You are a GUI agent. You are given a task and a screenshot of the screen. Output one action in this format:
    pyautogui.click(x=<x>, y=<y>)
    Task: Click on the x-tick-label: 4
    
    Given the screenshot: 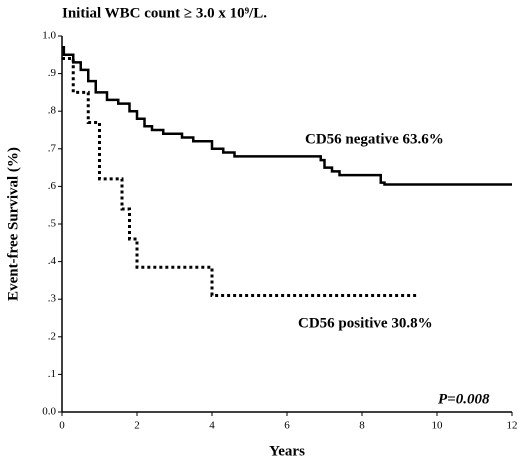 What is the action you would take?
    pyautogui.click(x=212, y=426)
    